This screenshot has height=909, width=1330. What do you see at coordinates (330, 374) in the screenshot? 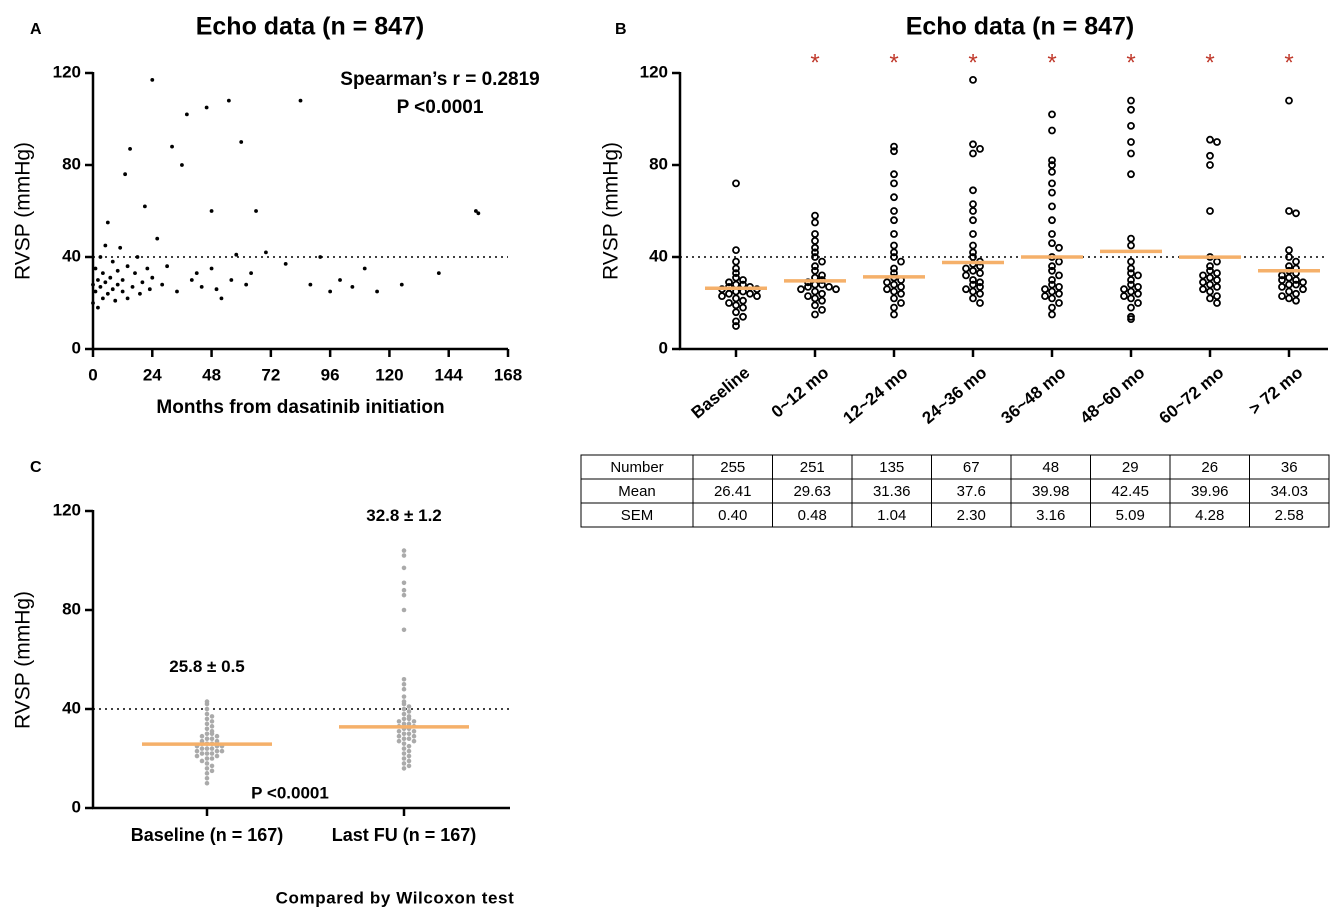
I see `x-tick-label: 96` at bounding box center [330, 374].